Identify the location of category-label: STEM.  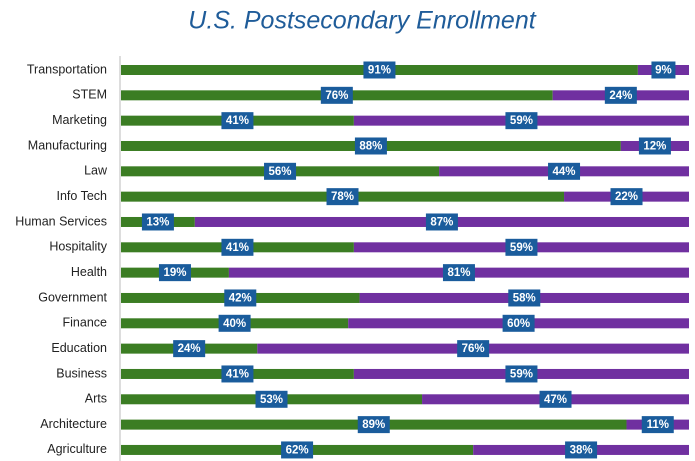
(89, 95).